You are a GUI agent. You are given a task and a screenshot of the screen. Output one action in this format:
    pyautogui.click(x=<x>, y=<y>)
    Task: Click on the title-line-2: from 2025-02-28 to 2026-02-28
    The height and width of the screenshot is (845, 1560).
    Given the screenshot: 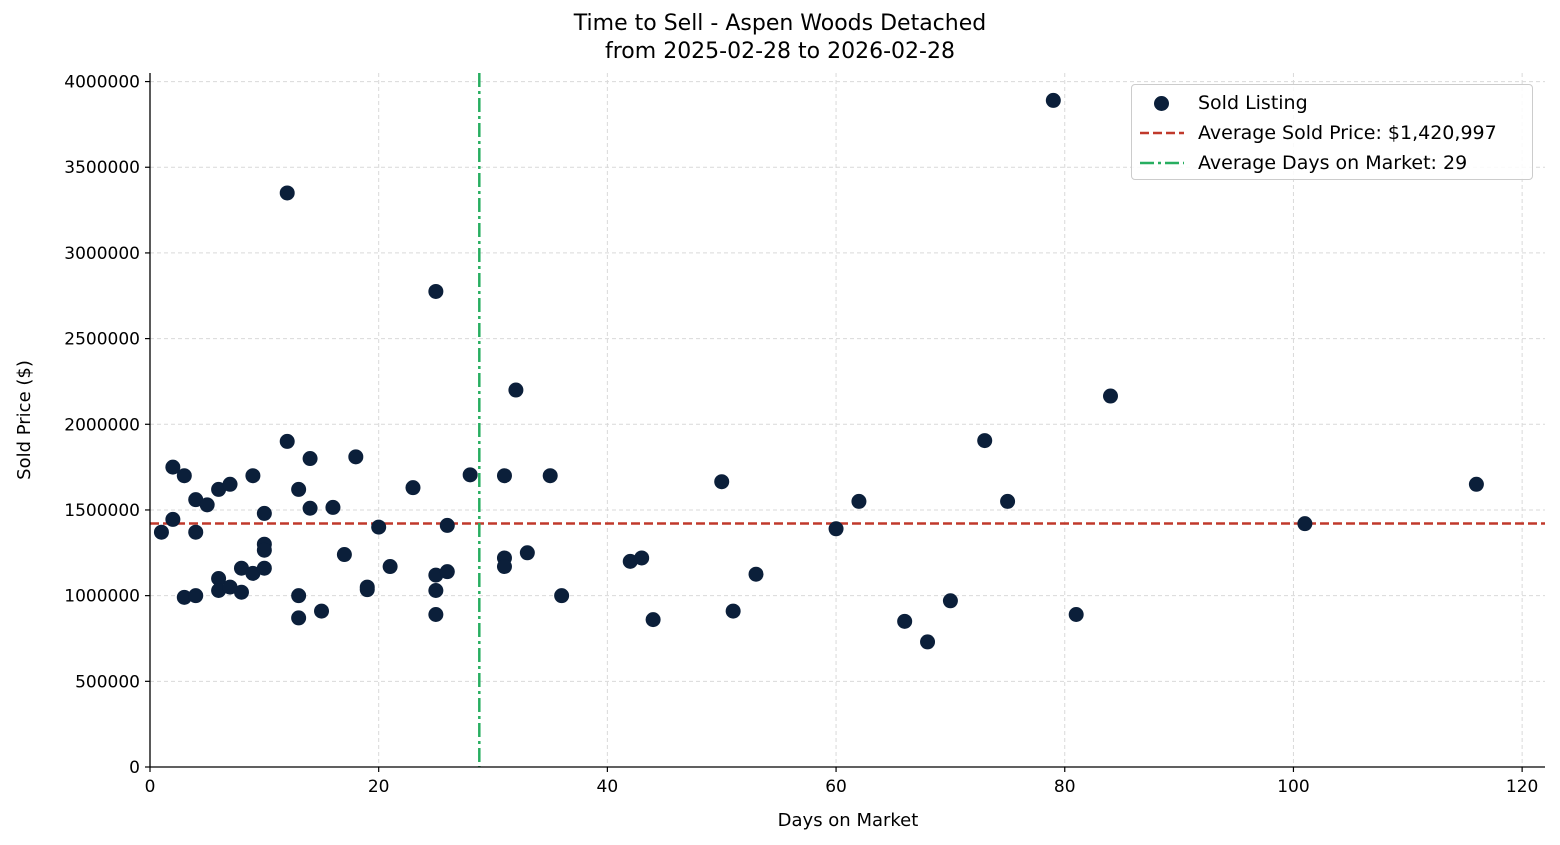 What is the action you would take?
    pyautogui.click(x=780, y=51)
    